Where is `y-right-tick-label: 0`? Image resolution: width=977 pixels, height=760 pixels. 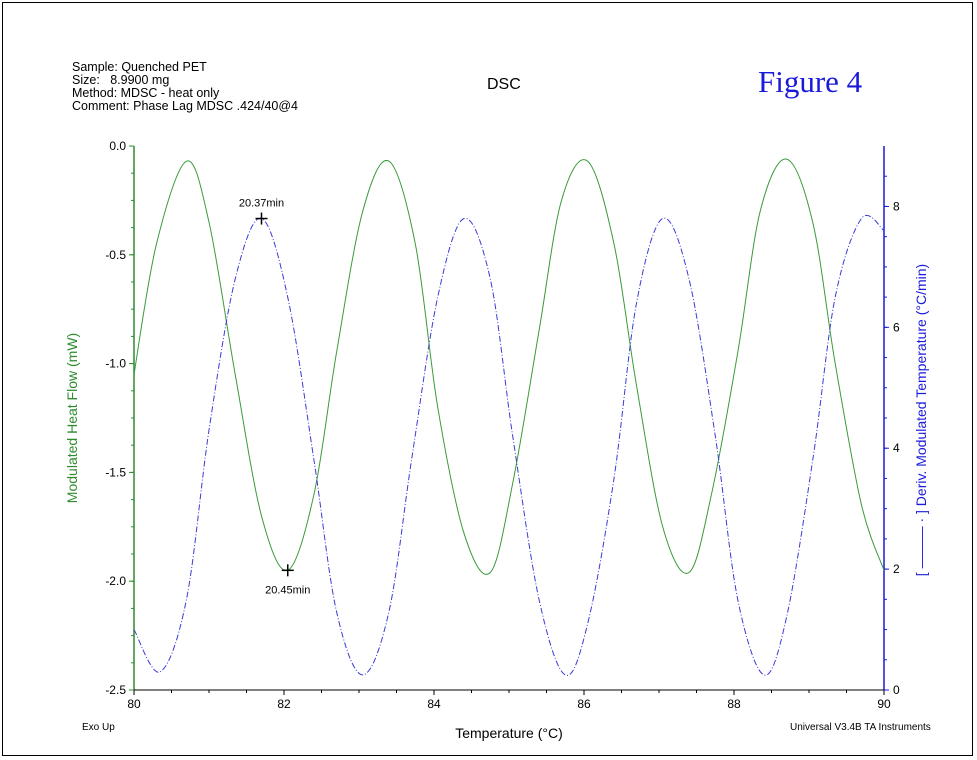
y-right-tick-label: 0 is located at coordinates (896, 690).